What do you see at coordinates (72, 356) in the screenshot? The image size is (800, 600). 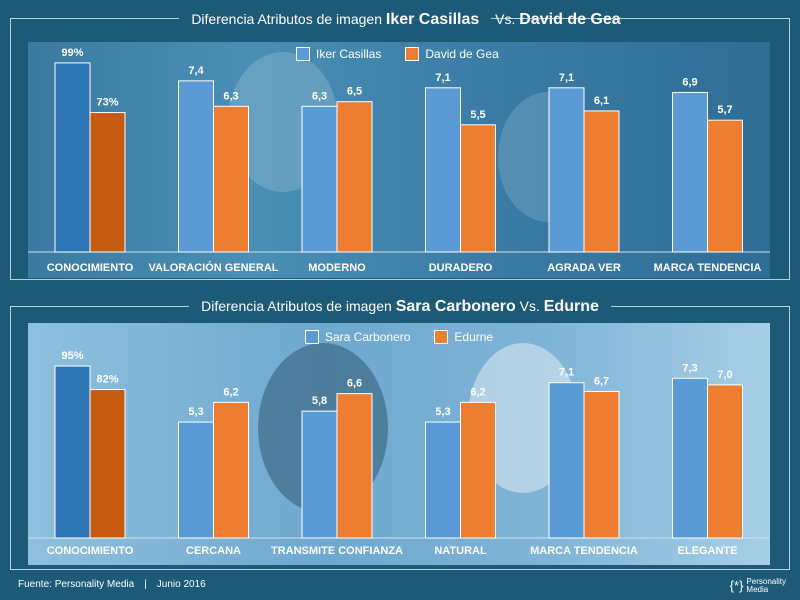 I see `data-label: 95%` at bounding box center [72, 356].